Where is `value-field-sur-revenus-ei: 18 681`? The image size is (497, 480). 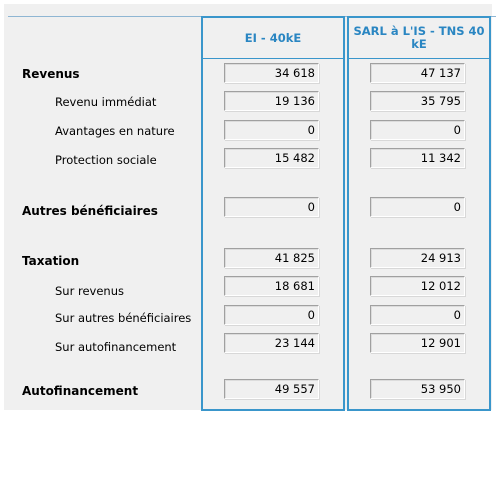 value-field-sur-revenus-ei: 18 681 is located at coordinates (271, 286).